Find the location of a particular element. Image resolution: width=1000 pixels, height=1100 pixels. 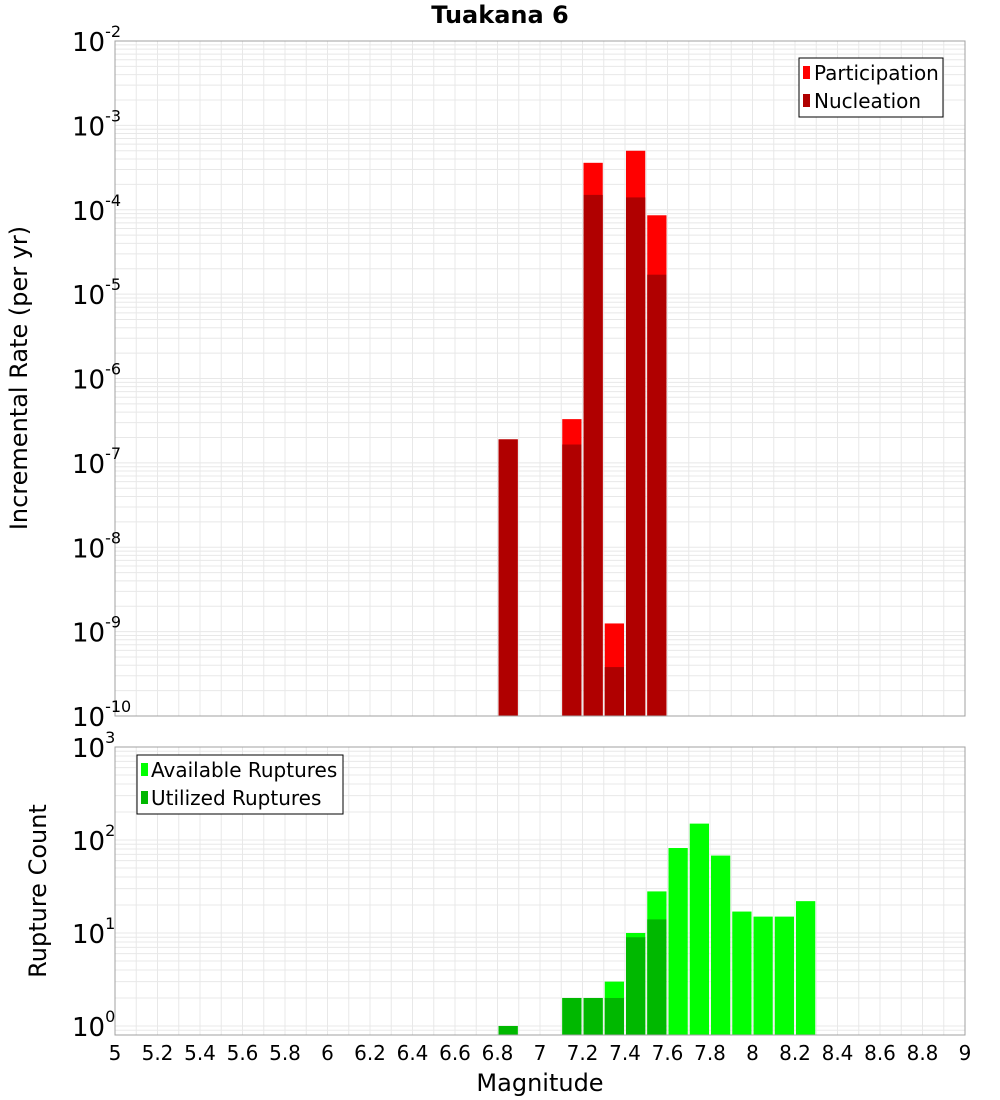

y-tick-label: 10³ is located at coordinates (93, 746).